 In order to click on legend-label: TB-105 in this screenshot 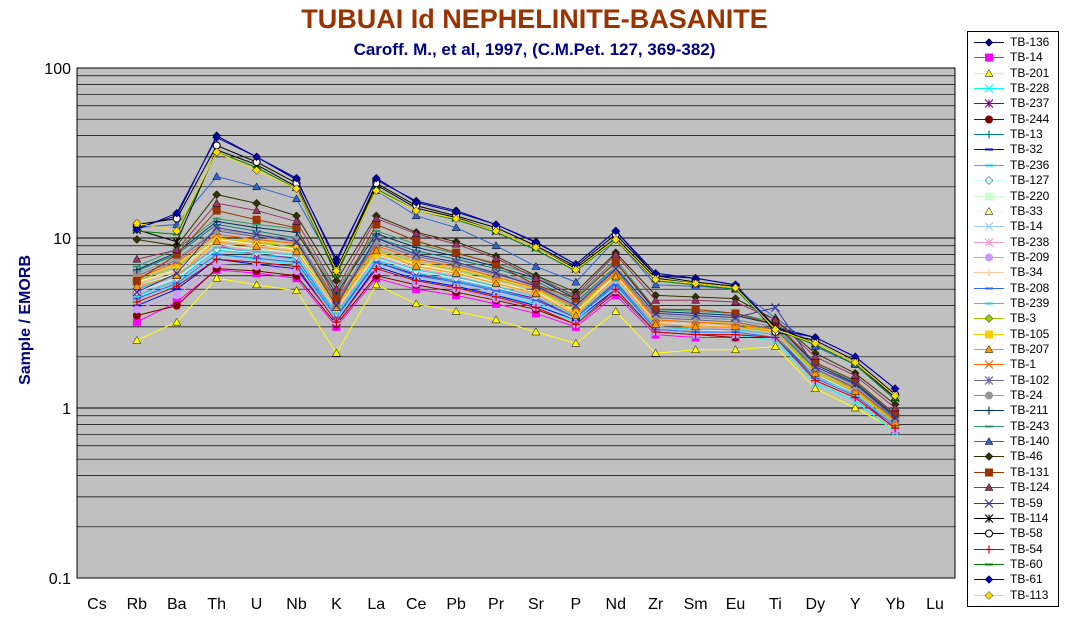, I will do `click(1030, 333)`.